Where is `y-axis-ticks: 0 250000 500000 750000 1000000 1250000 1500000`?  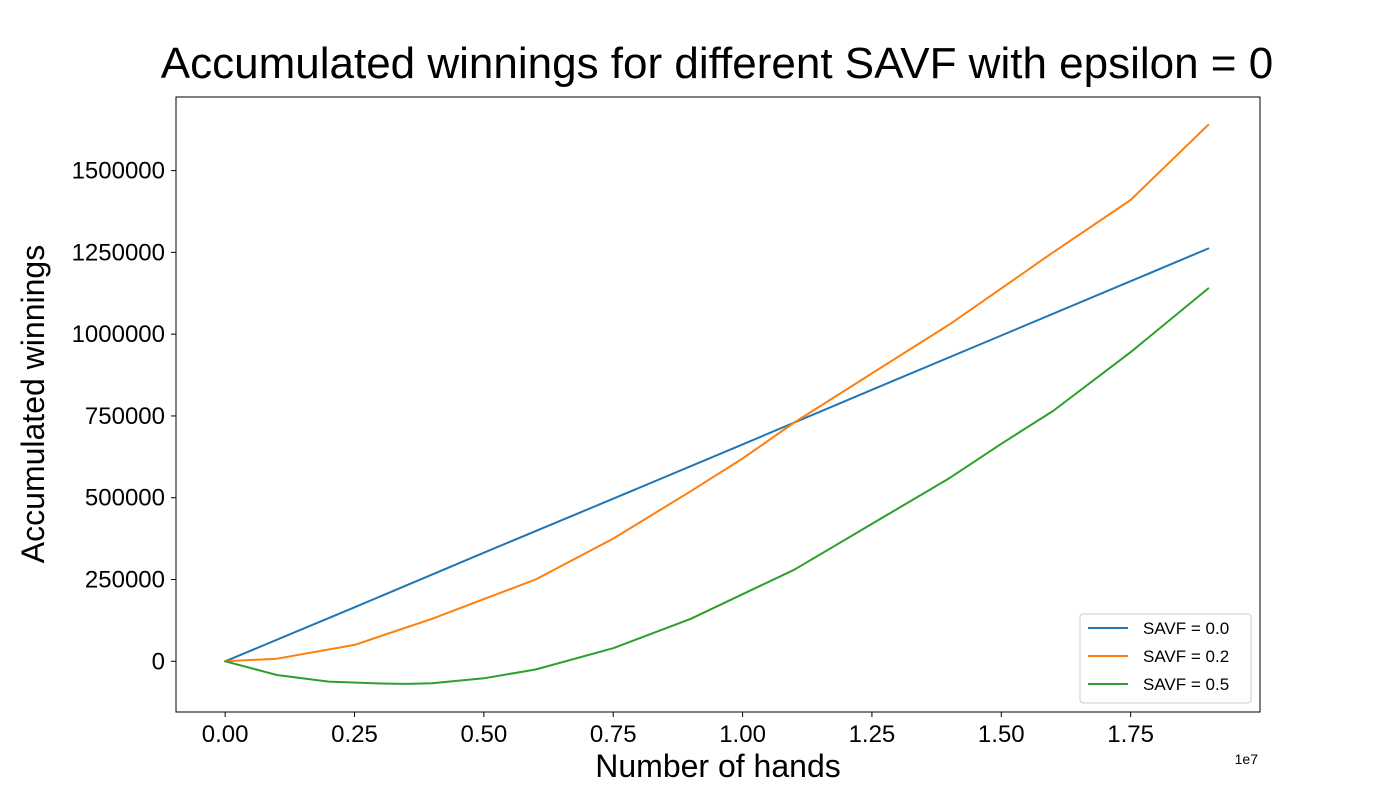 y-axis-ticks: 0 250000 500000 750000 1000000 1250000 1500000 is located at coordinates (124, 416).